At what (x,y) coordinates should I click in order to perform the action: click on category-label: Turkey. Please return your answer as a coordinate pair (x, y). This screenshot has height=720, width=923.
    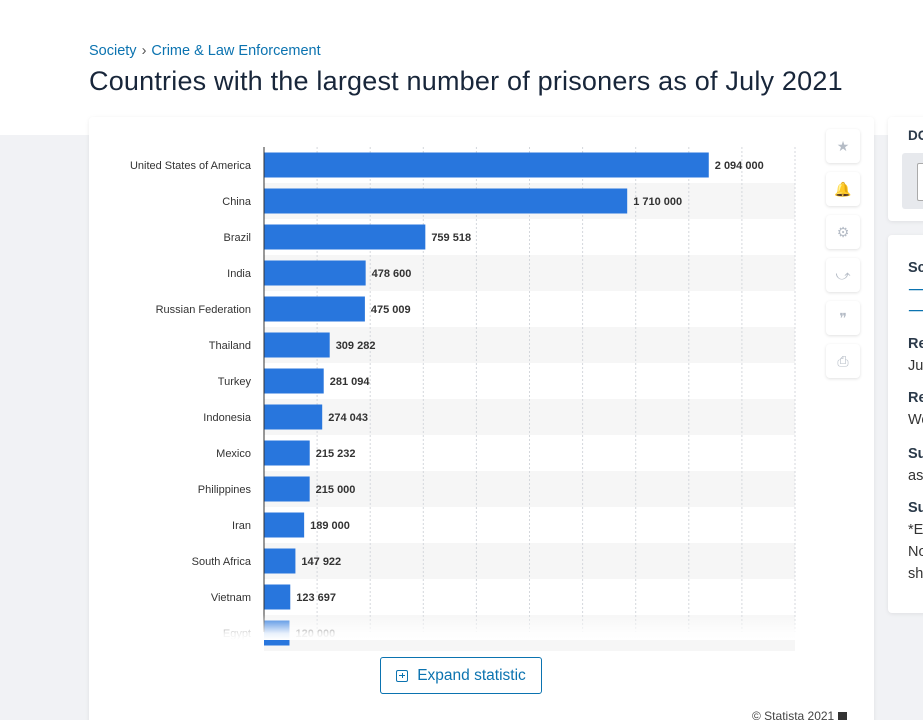
    Looking at the image, I should click on (235, 382).